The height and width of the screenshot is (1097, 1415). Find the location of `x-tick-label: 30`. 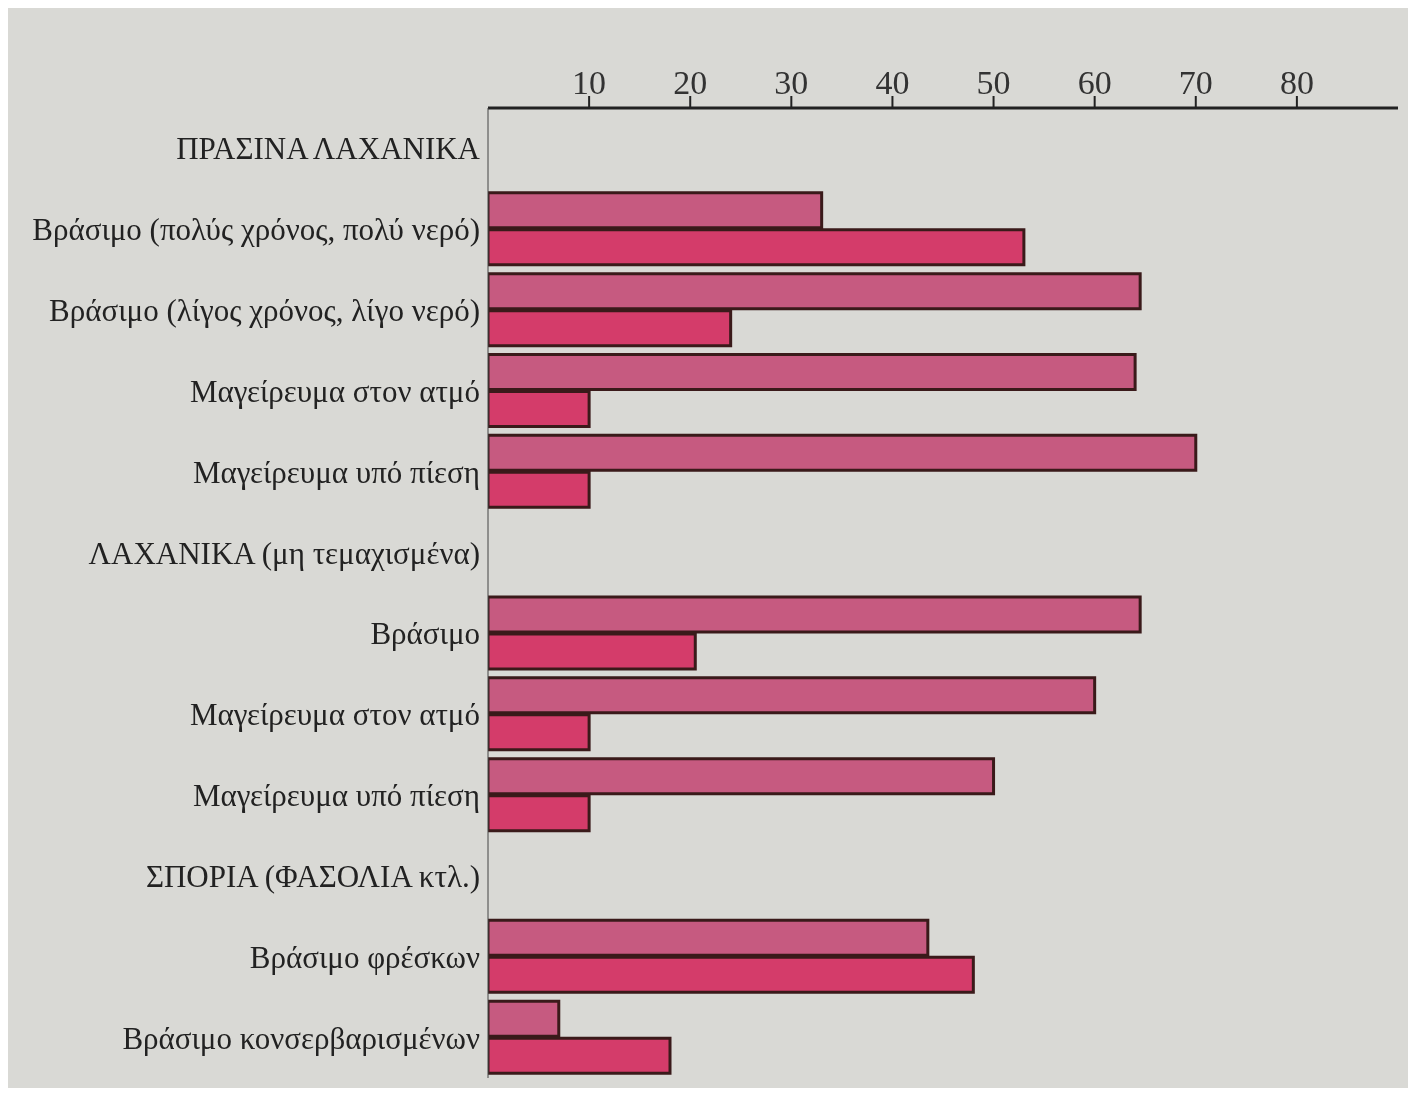

x-tick-label: 30 is located at coordinates (791, 82).